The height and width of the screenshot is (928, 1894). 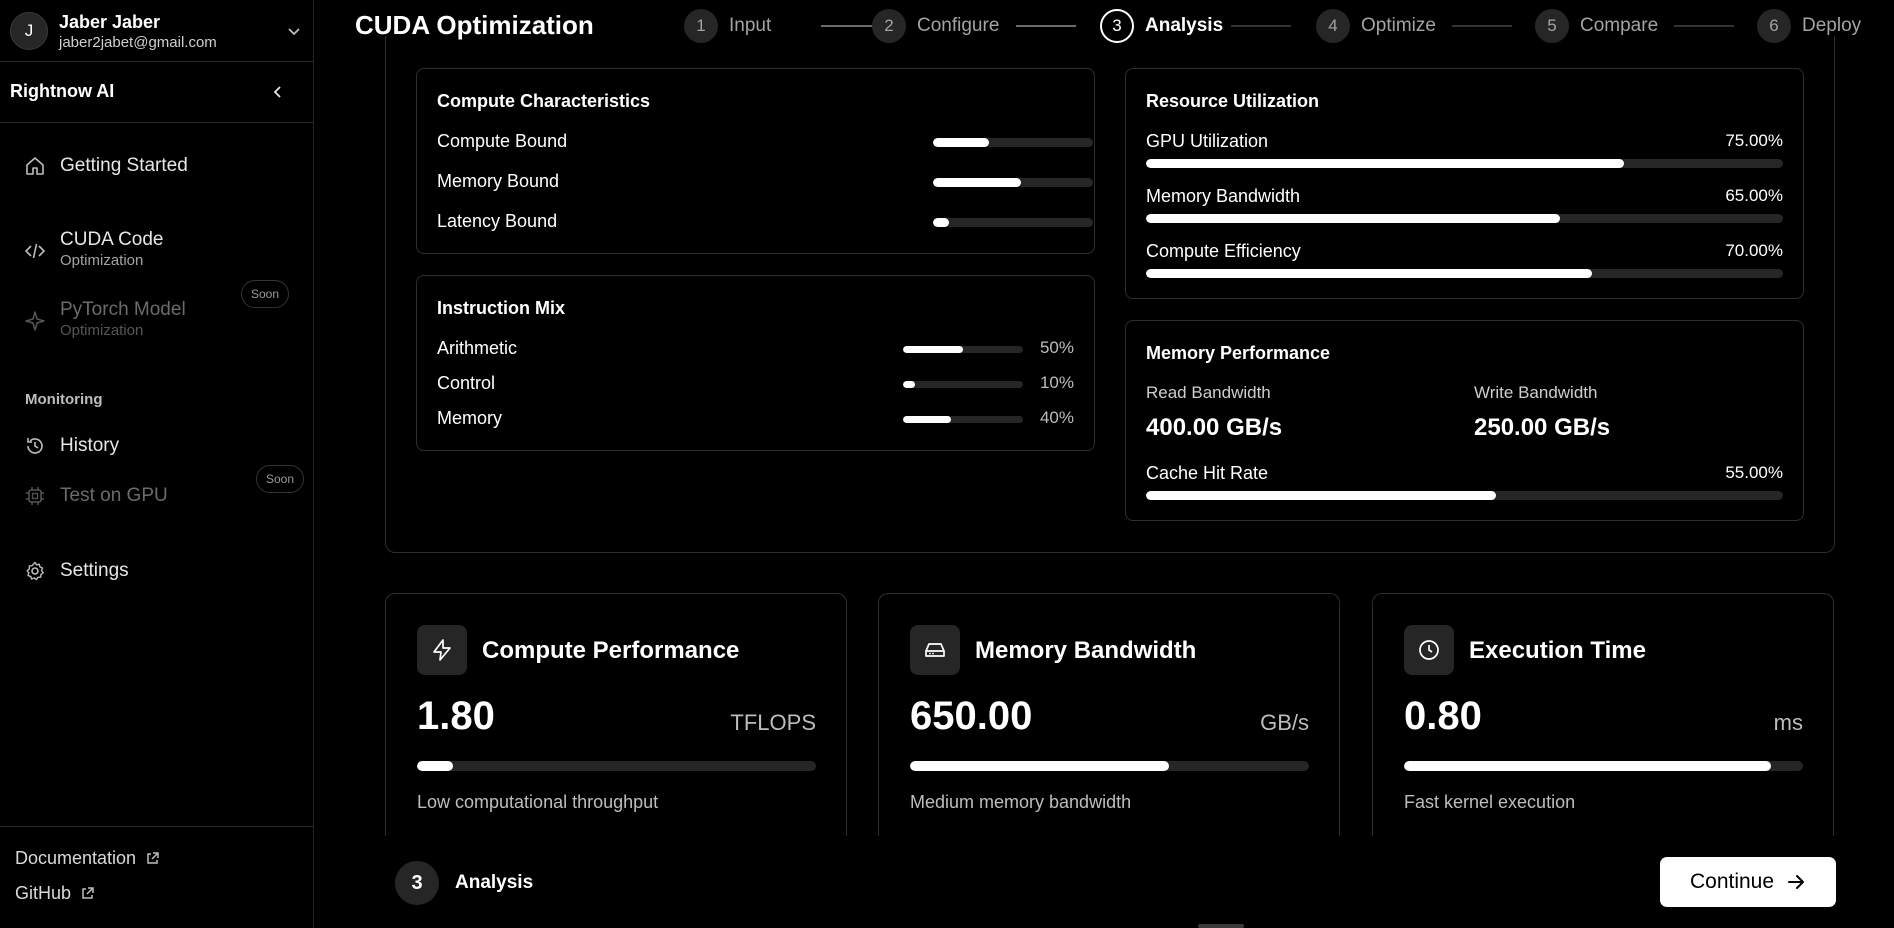 What do you see at coordinates (477, 348) in the screenshot?
I see `row-label: Arithmetic` at bounding box center [477, 348].